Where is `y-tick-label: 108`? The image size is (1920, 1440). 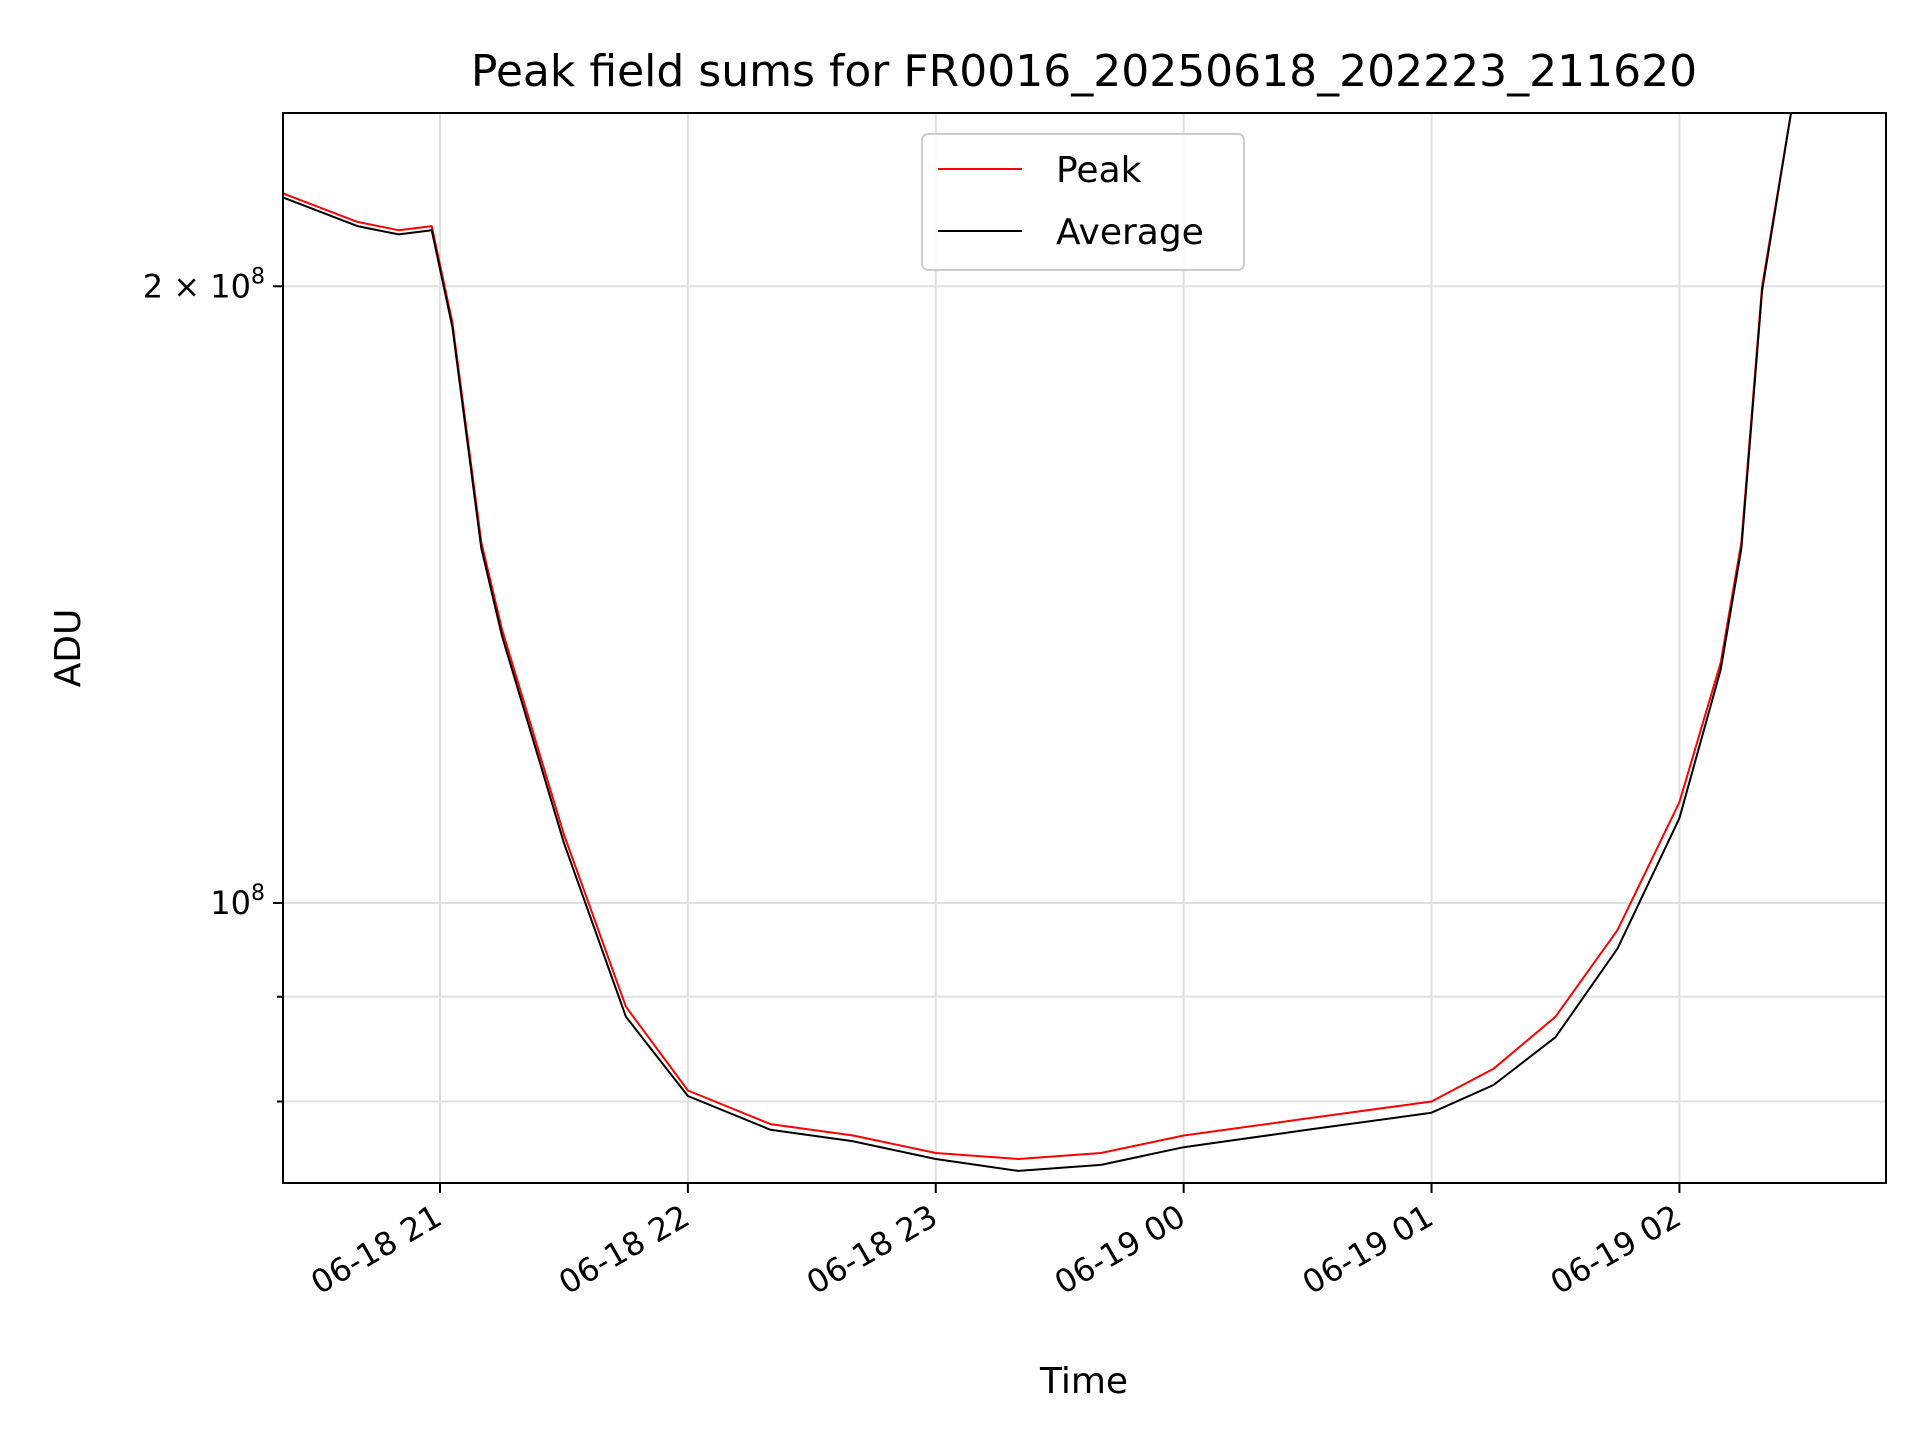
y-tick-label: 108 is located at coordinates (237, 901).